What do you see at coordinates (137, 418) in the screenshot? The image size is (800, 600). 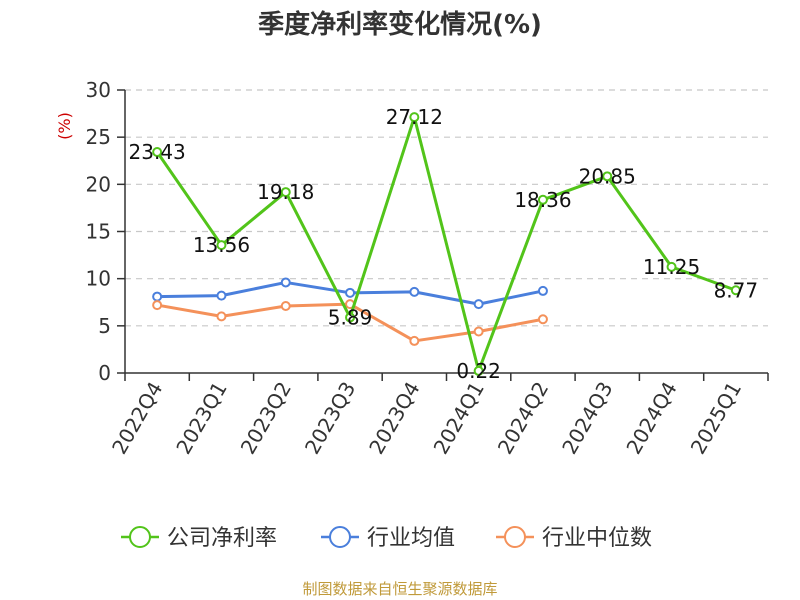 I see `x-tick-label: 2022Q4` at bounding box center [137, 418].